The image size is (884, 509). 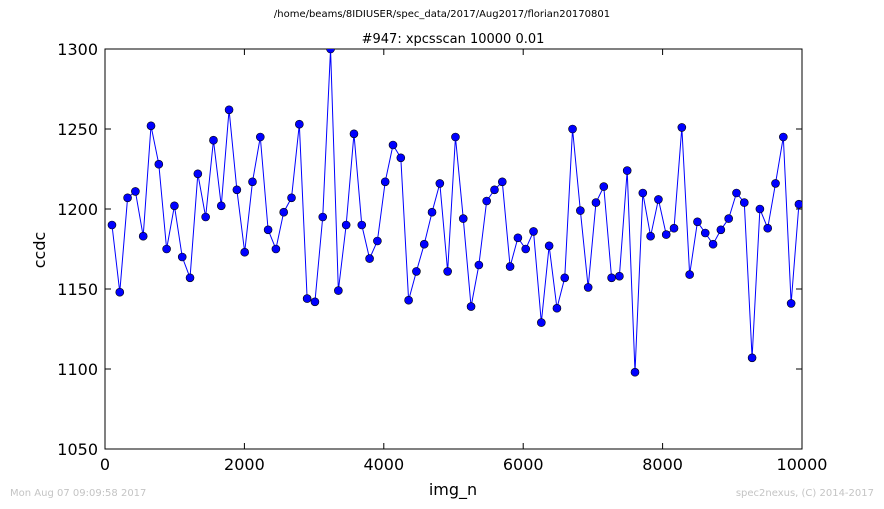 I want to click on x-axis-label: img_n, so click(x=453, y=490).